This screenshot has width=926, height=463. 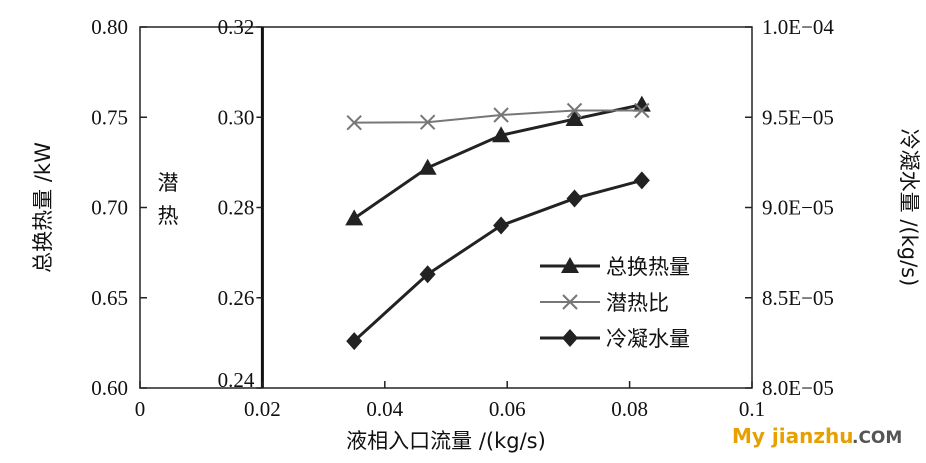 I want to click on x-axis-title: 液相入口流量 /(kg/s), so click(x=446, y=441).